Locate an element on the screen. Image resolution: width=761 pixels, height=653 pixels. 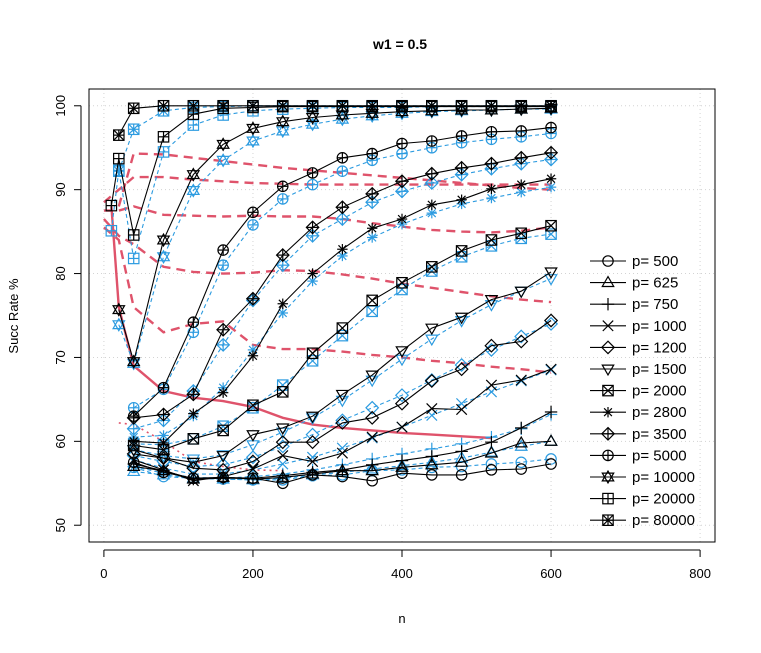
series-p-1200-black is located at coordinates (342, 395).